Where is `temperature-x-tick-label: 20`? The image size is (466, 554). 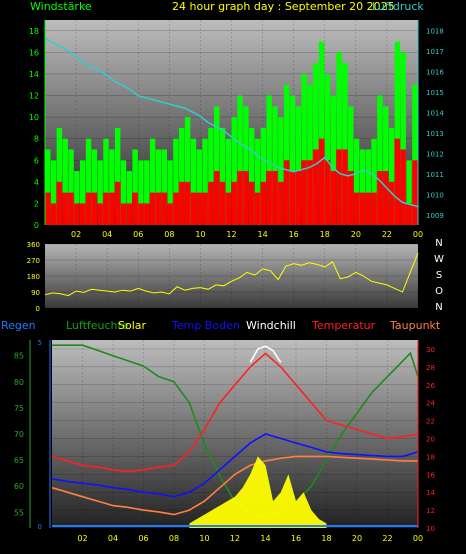
temperature-x-tick-label: 20 is located at coordinates (357, 538).